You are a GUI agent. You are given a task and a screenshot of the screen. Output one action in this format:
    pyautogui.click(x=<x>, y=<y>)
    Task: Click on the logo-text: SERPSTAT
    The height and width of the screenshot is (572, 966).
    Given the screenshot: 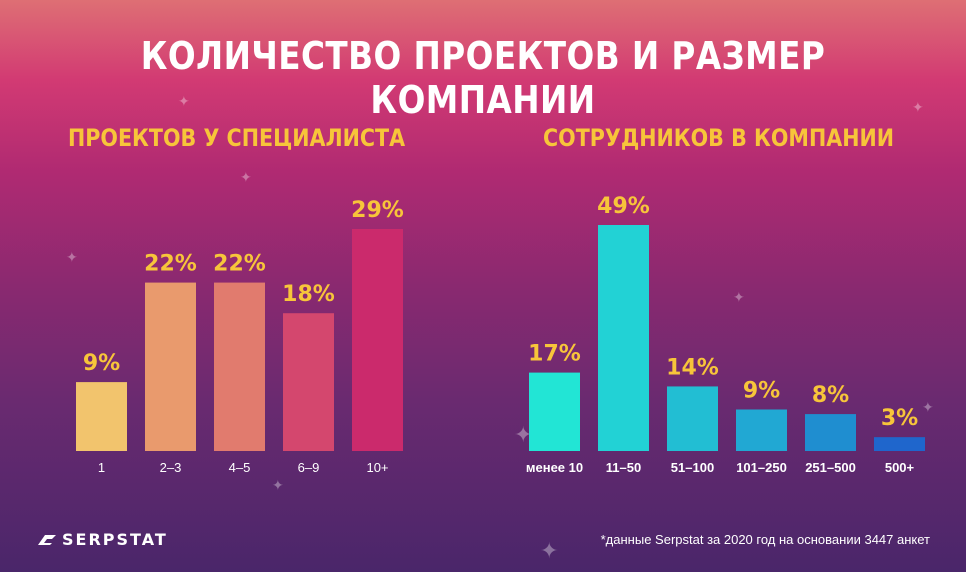 What is the action you would take?
    pyautogui.click(x=115, y=539)
    